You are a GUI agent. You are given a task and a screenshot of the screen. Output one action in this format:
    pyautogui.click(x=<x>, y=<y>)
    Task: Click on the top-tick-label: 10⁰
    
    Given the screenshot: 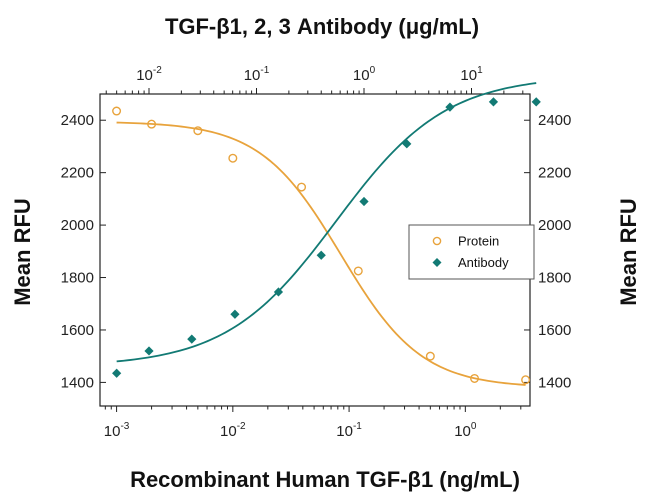 What is the action you would take?
    pyautogui.click(x=364, y=74)
    